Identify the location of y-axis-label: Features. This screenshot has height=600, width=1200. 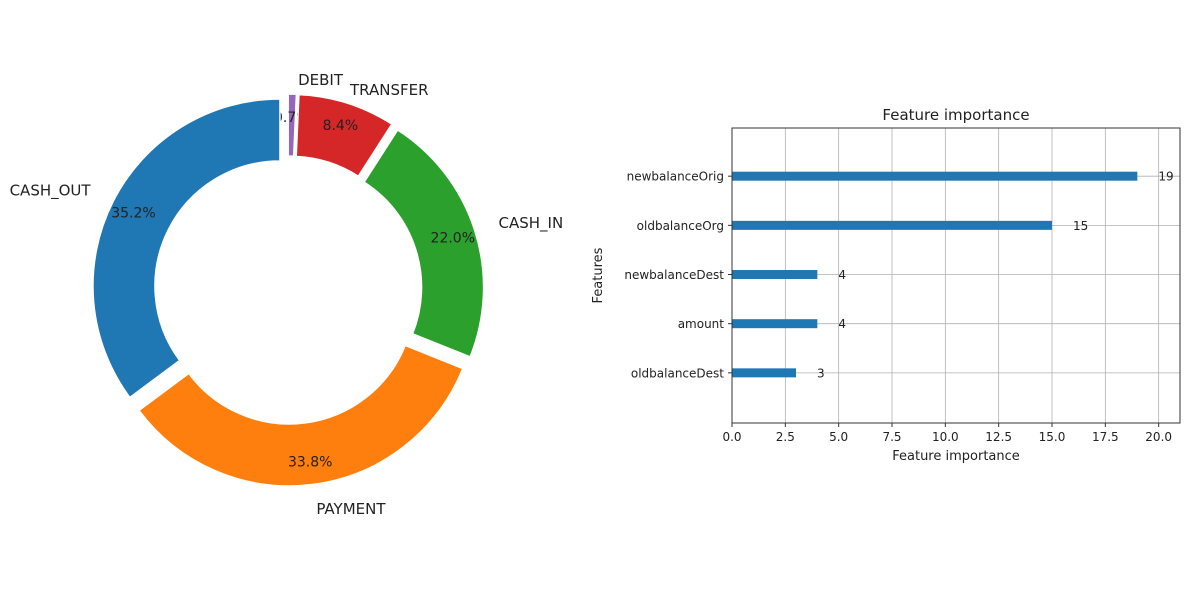
(598, 275).